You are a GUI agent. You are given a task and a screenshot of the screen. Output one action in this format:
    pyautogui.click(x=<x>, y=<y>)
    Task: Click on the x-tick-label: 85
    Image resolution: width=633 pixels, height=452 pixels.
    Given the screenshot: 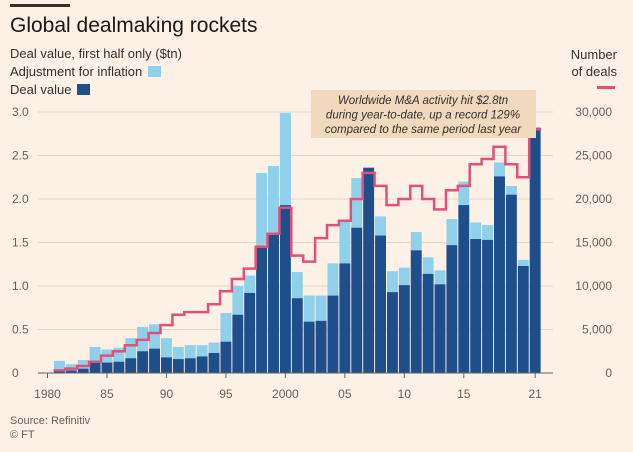 What is the action you would take?
    pyautogui.click(x=107, y=394)
    